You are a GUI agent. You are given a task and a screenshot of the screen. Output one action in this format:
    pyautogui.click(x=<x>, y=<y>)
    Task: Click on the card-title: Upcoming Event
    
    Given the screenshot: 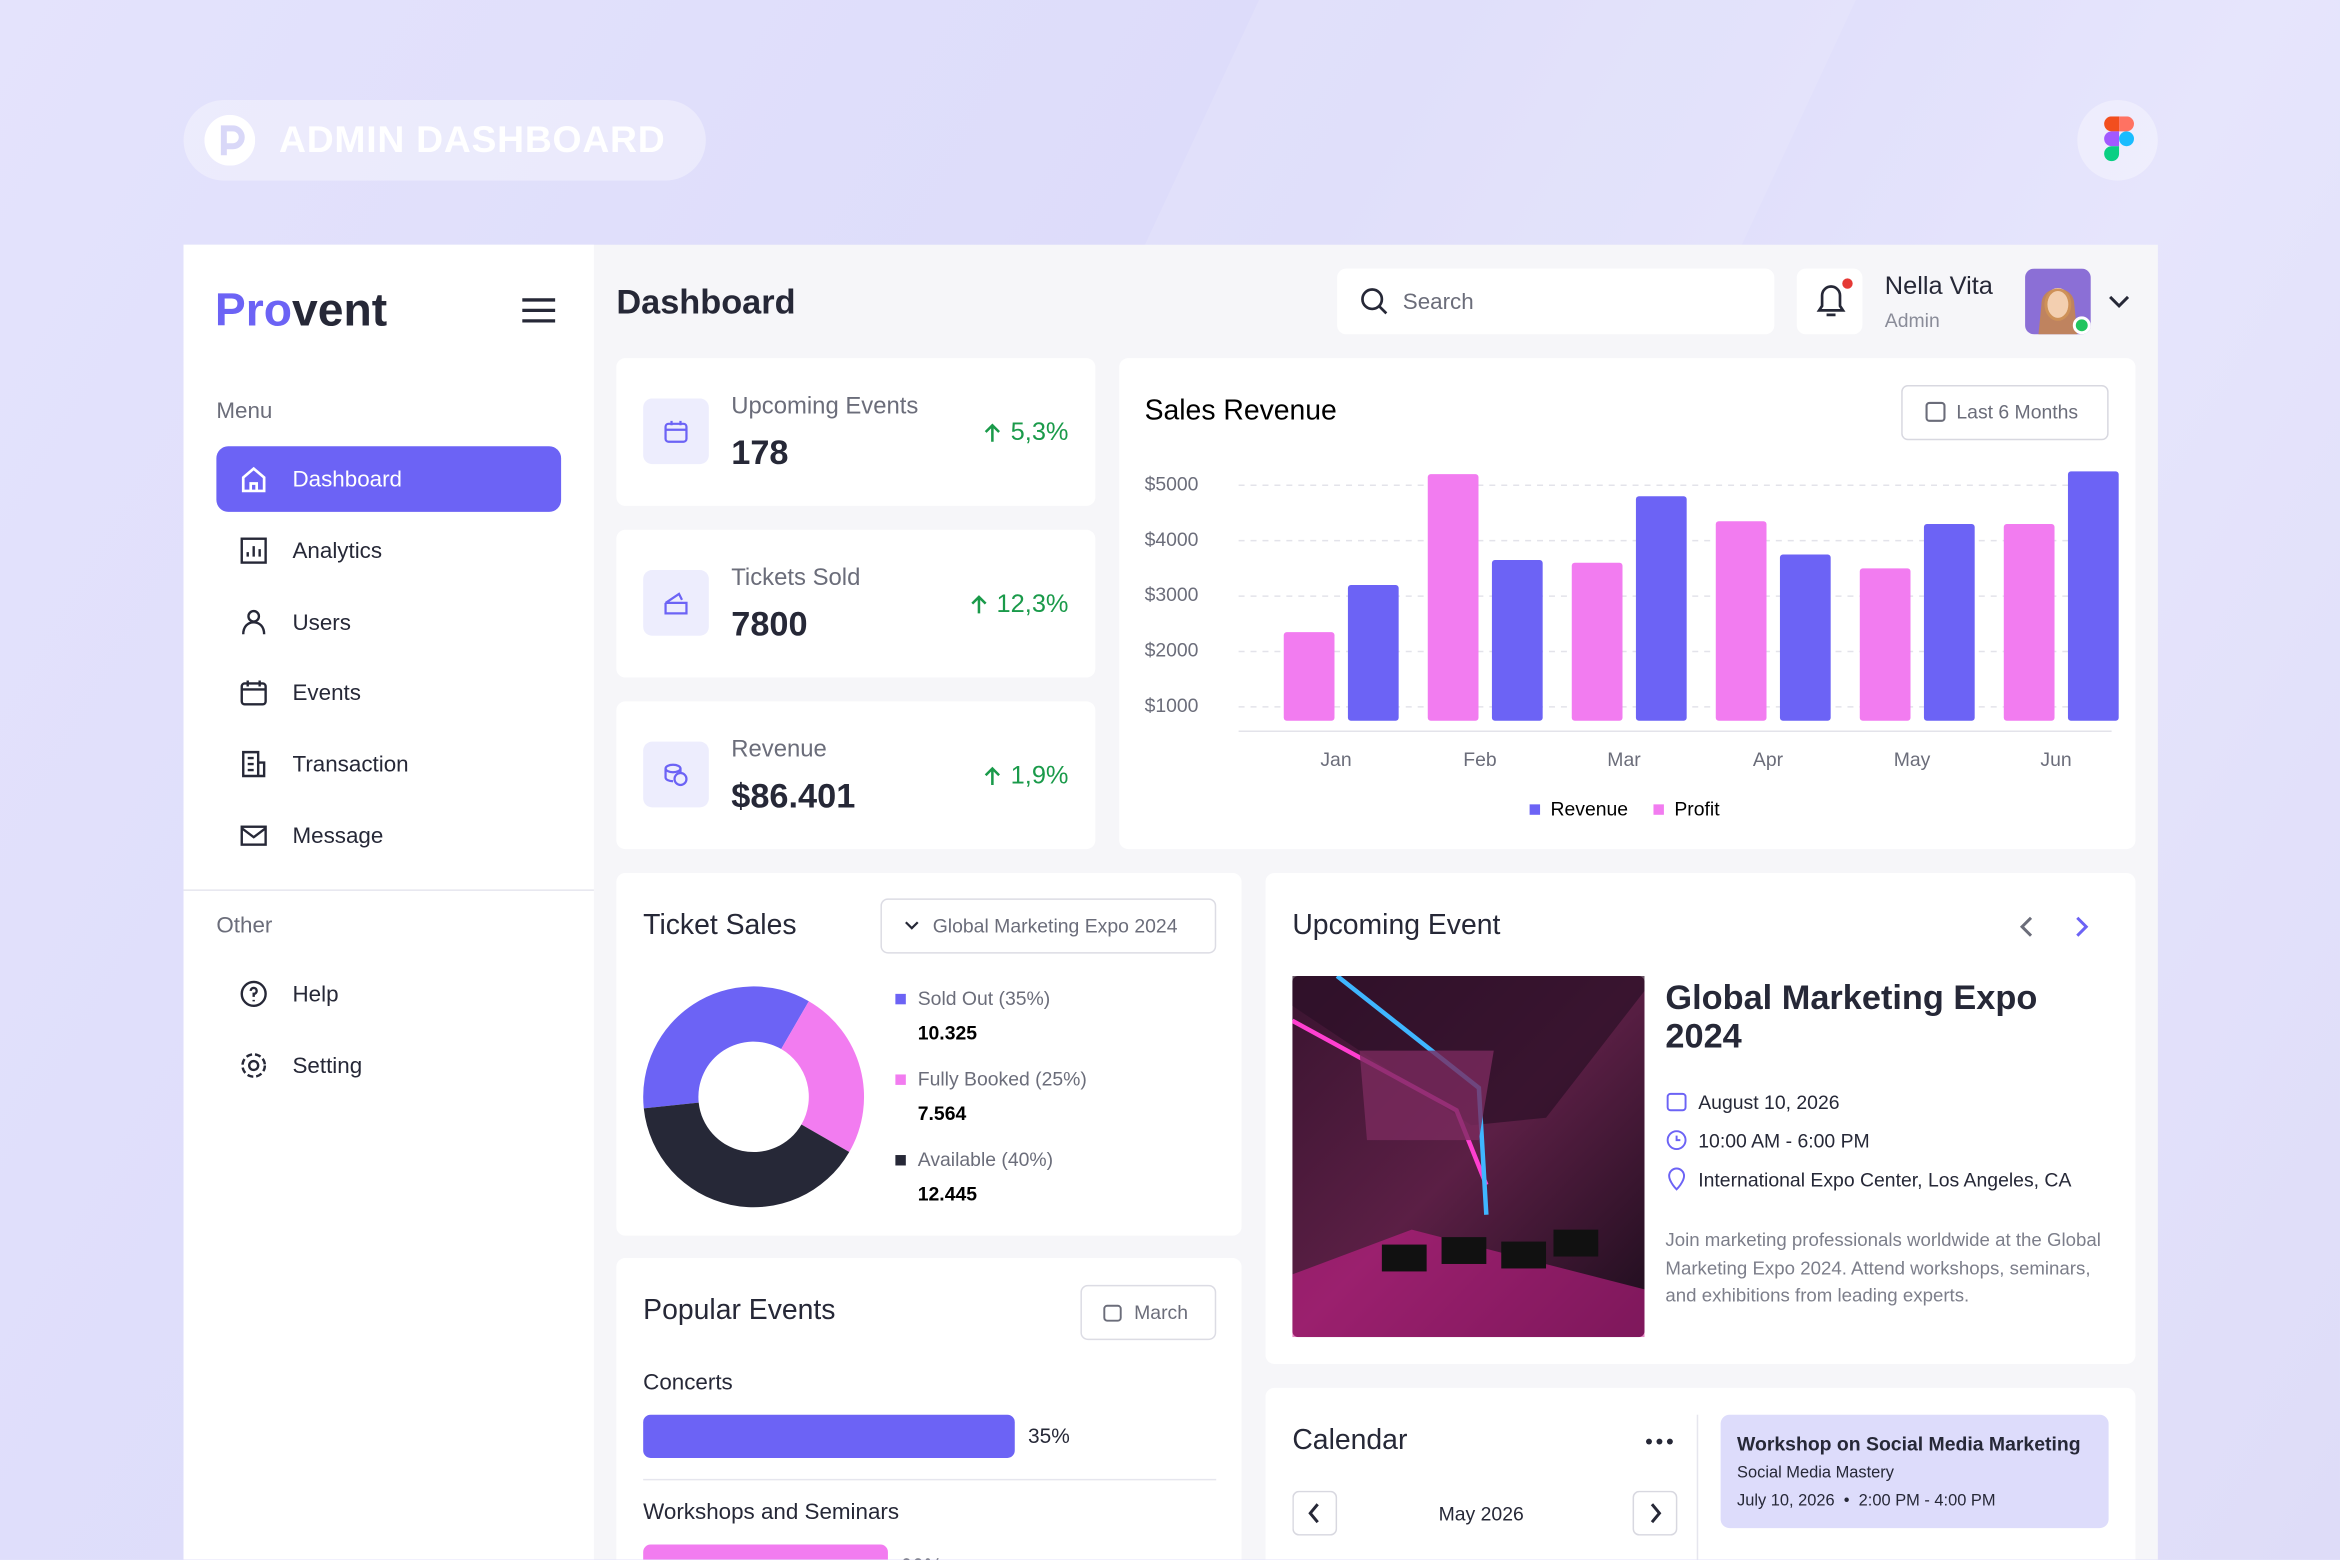 What is the action you would take?
    pyautogui.click(x=1396, y=926)
    